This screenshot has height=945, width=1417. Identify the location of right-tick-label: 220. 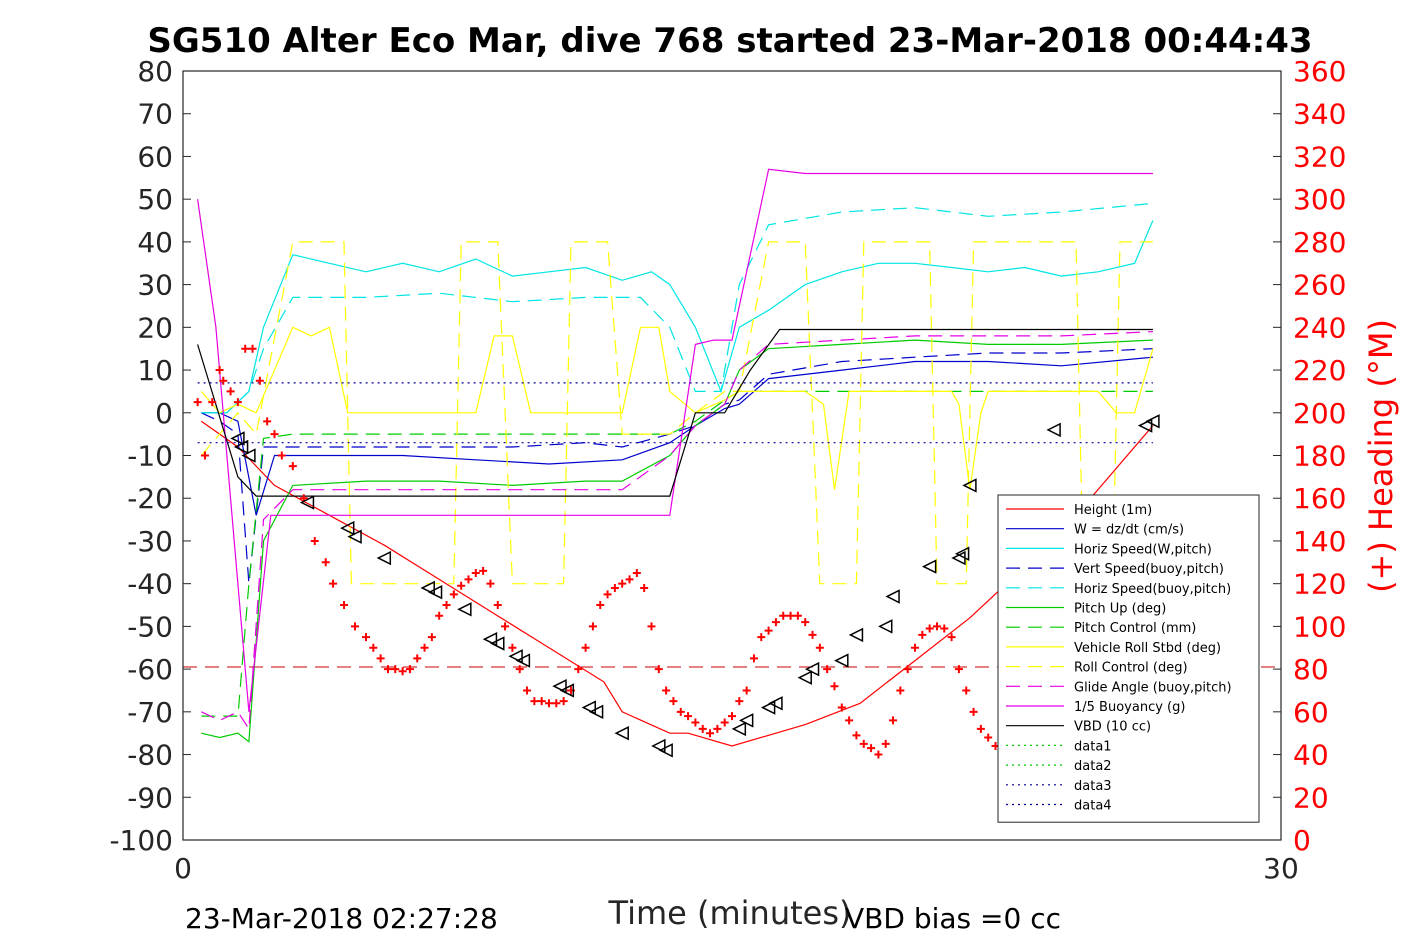
(1319, 370).